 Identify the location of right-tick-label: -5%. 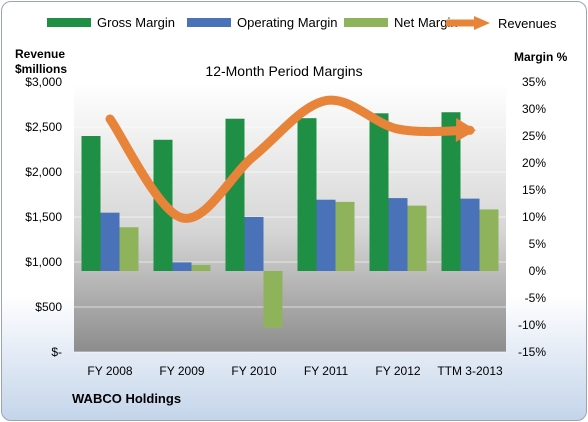
(536, 298).